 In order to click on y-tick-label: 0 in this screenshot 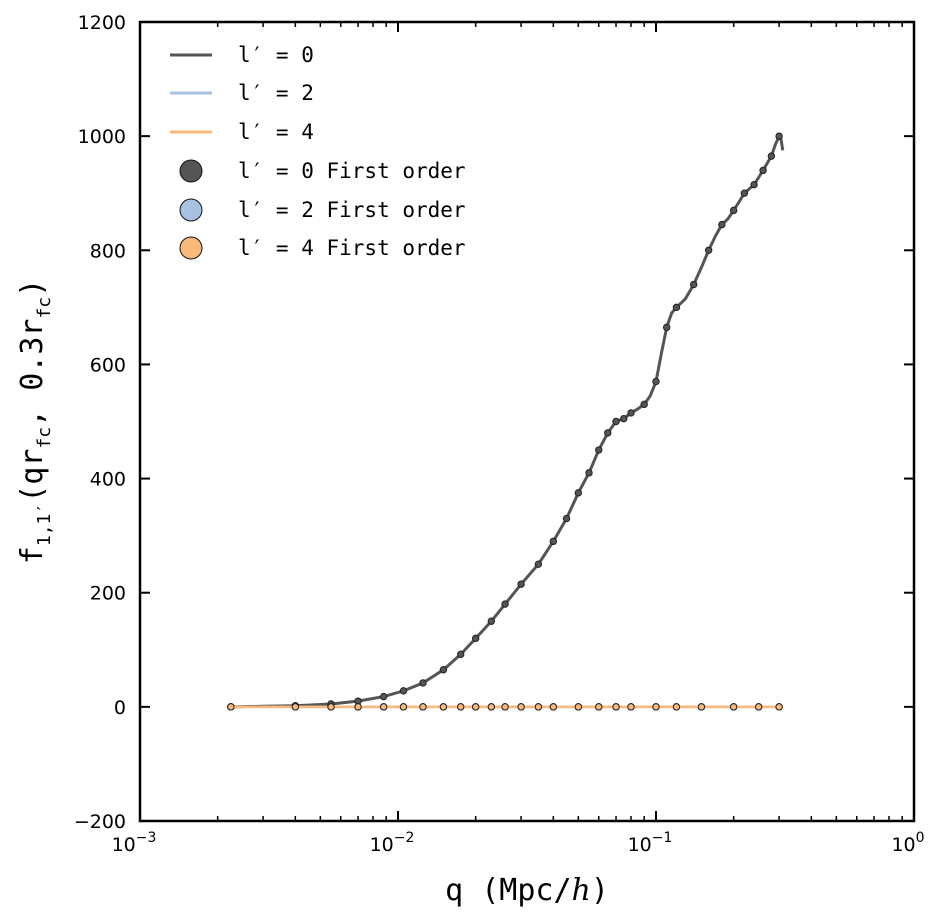, I will do `click(120, 708)`.